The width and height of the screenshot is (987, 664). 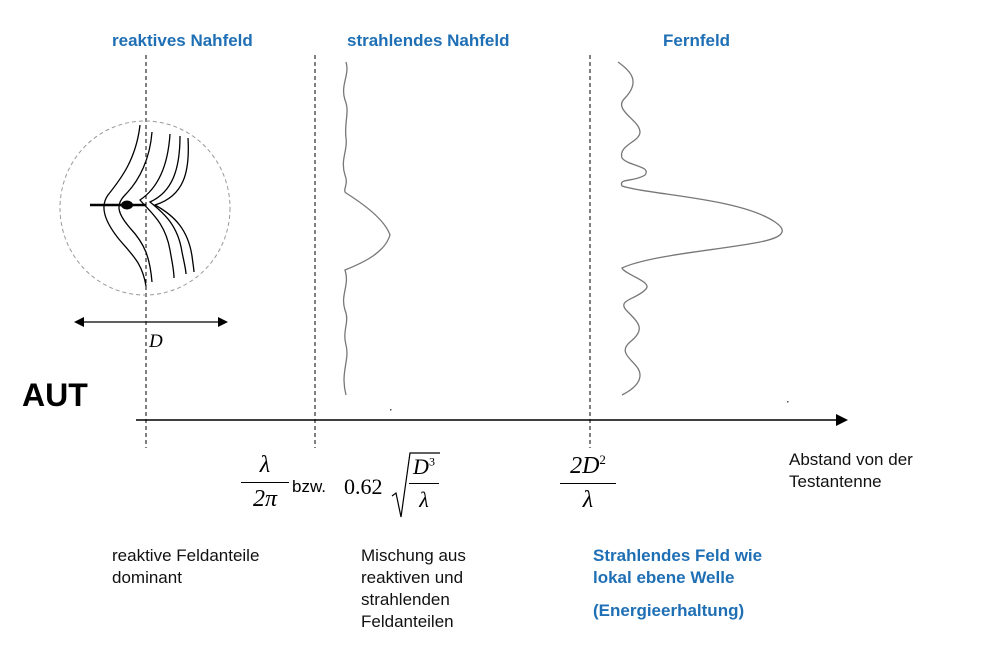 What do you see at coordinates (851, 459) in the screenshot?
I see `axis-label-line1: Abstand von der` at bounding box center [851, 459].